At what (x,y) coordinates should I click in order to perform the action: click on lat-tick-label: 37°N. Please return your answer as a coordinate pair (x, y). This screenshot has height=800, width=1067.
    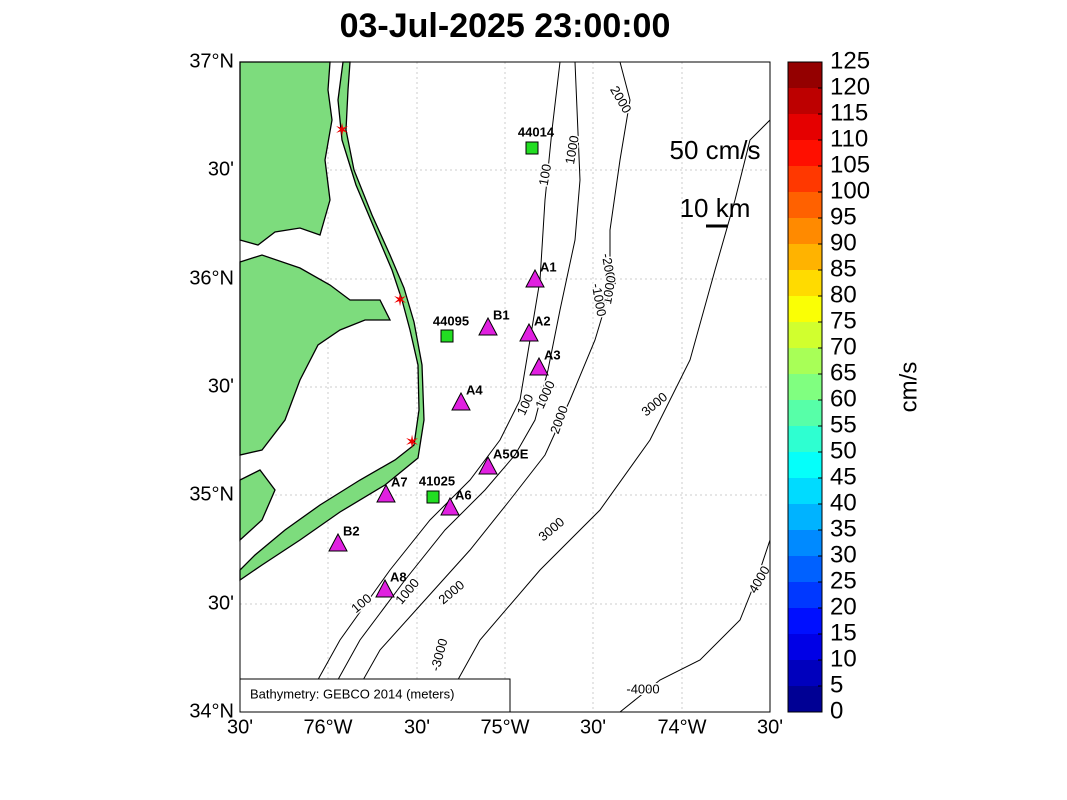
    Looking at the image, I should click on (211, 61).